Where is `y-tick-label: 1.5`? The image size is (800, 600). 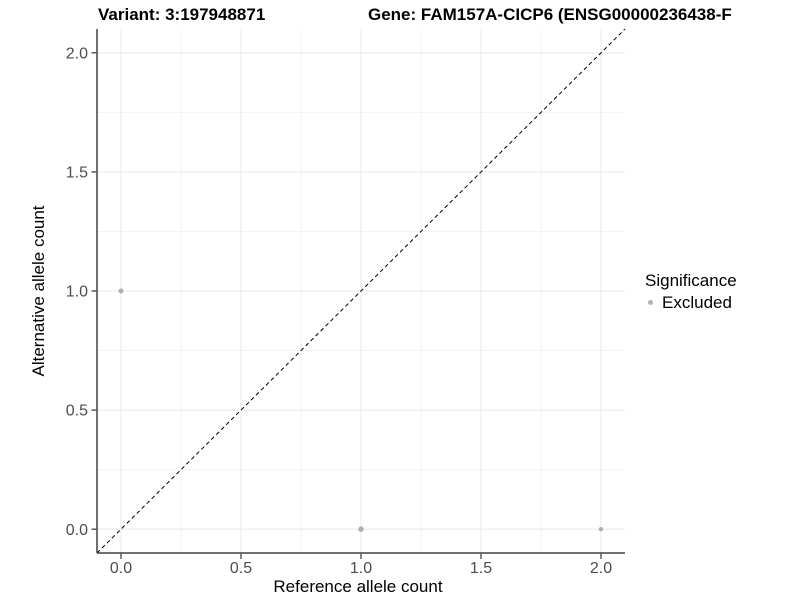 y-tick-label: 1.5 is located at coordinates (77, 173).